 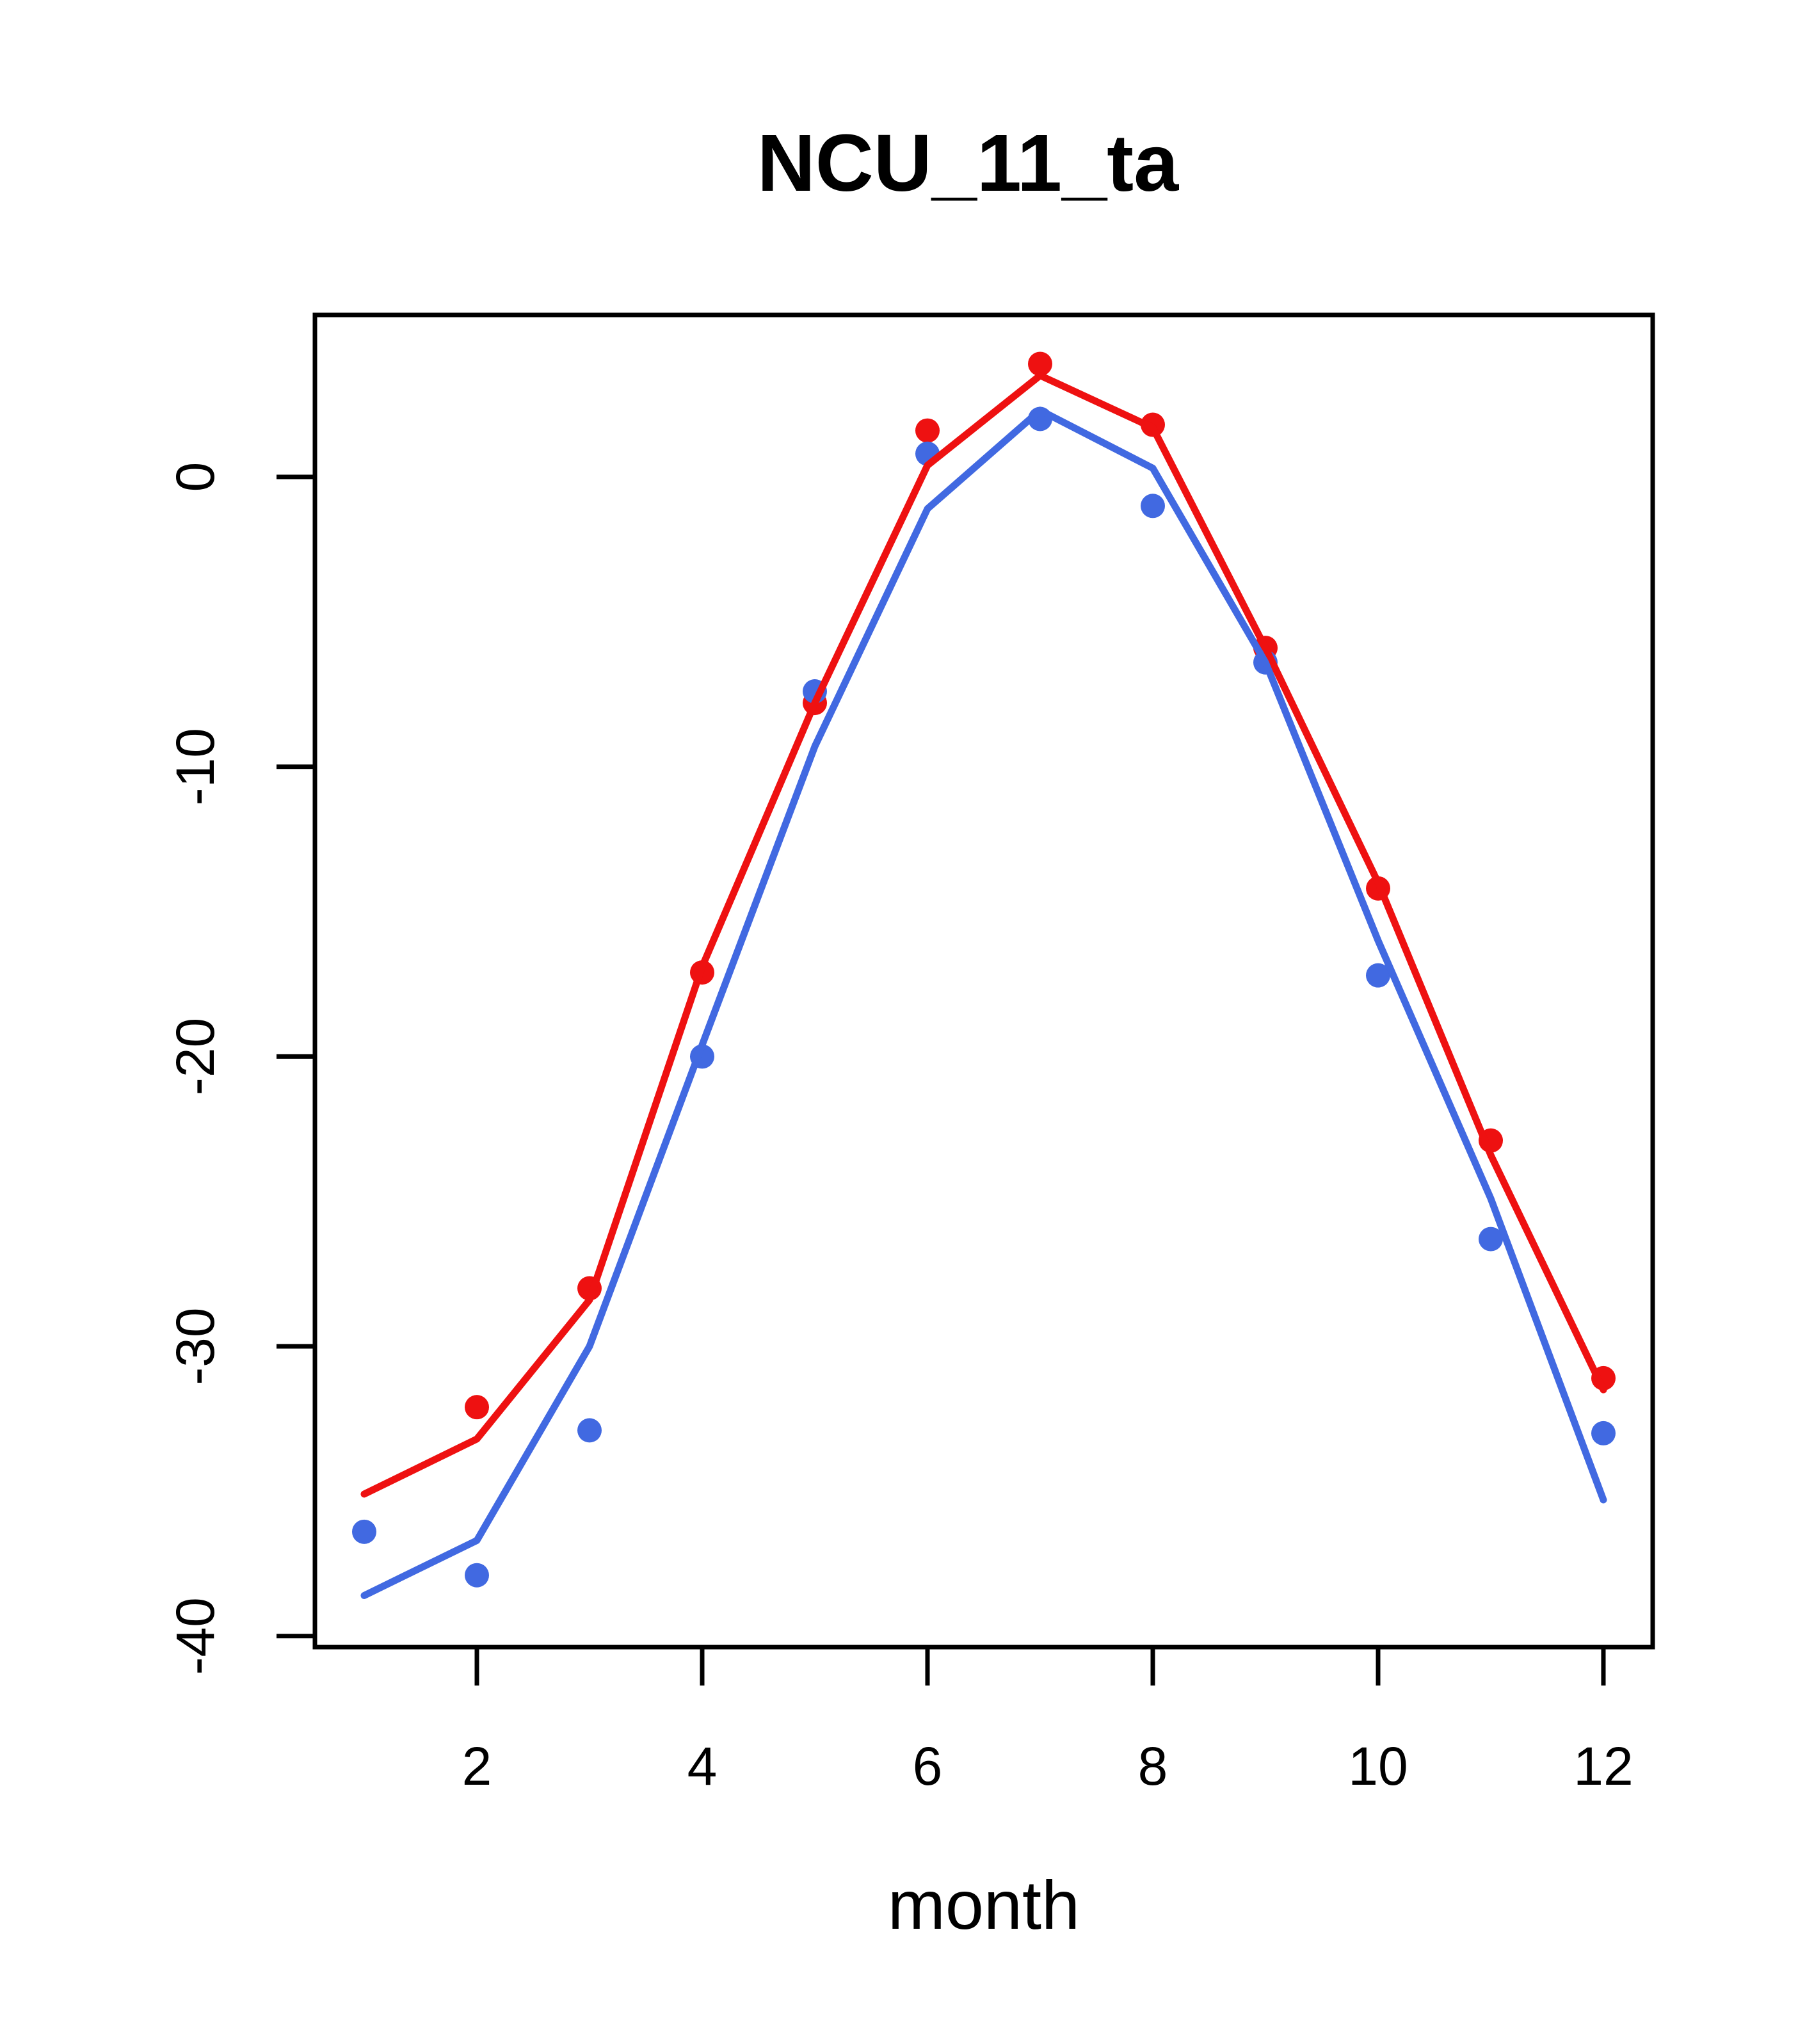 What do you see at coordinates (195, 1056) in the screenshot?
I see `y-tick-label: -20` at bounding box center [195, 1056].